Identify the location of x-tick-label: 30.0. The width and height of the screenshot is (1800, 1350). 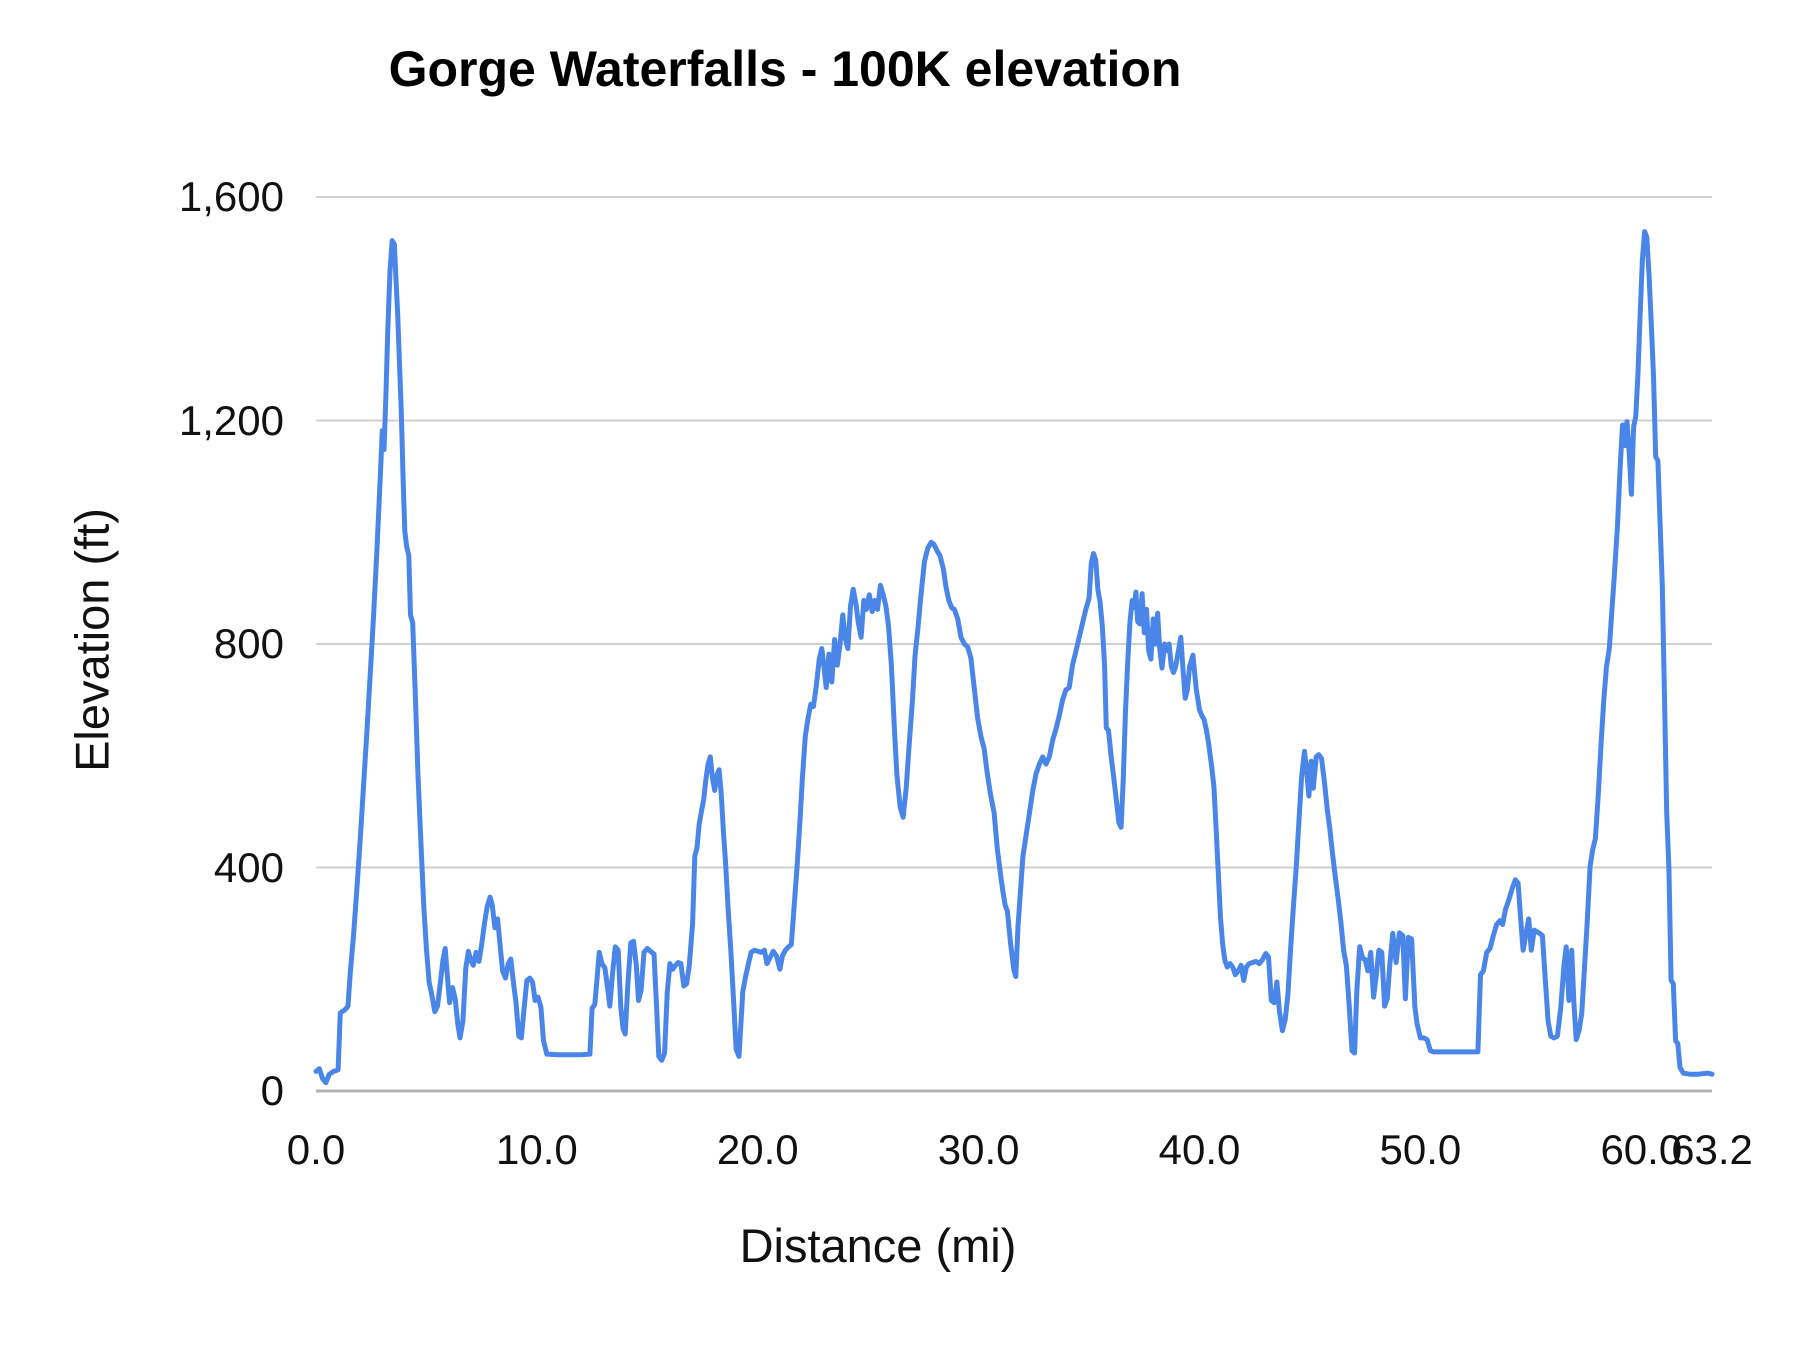
(978, 1149).